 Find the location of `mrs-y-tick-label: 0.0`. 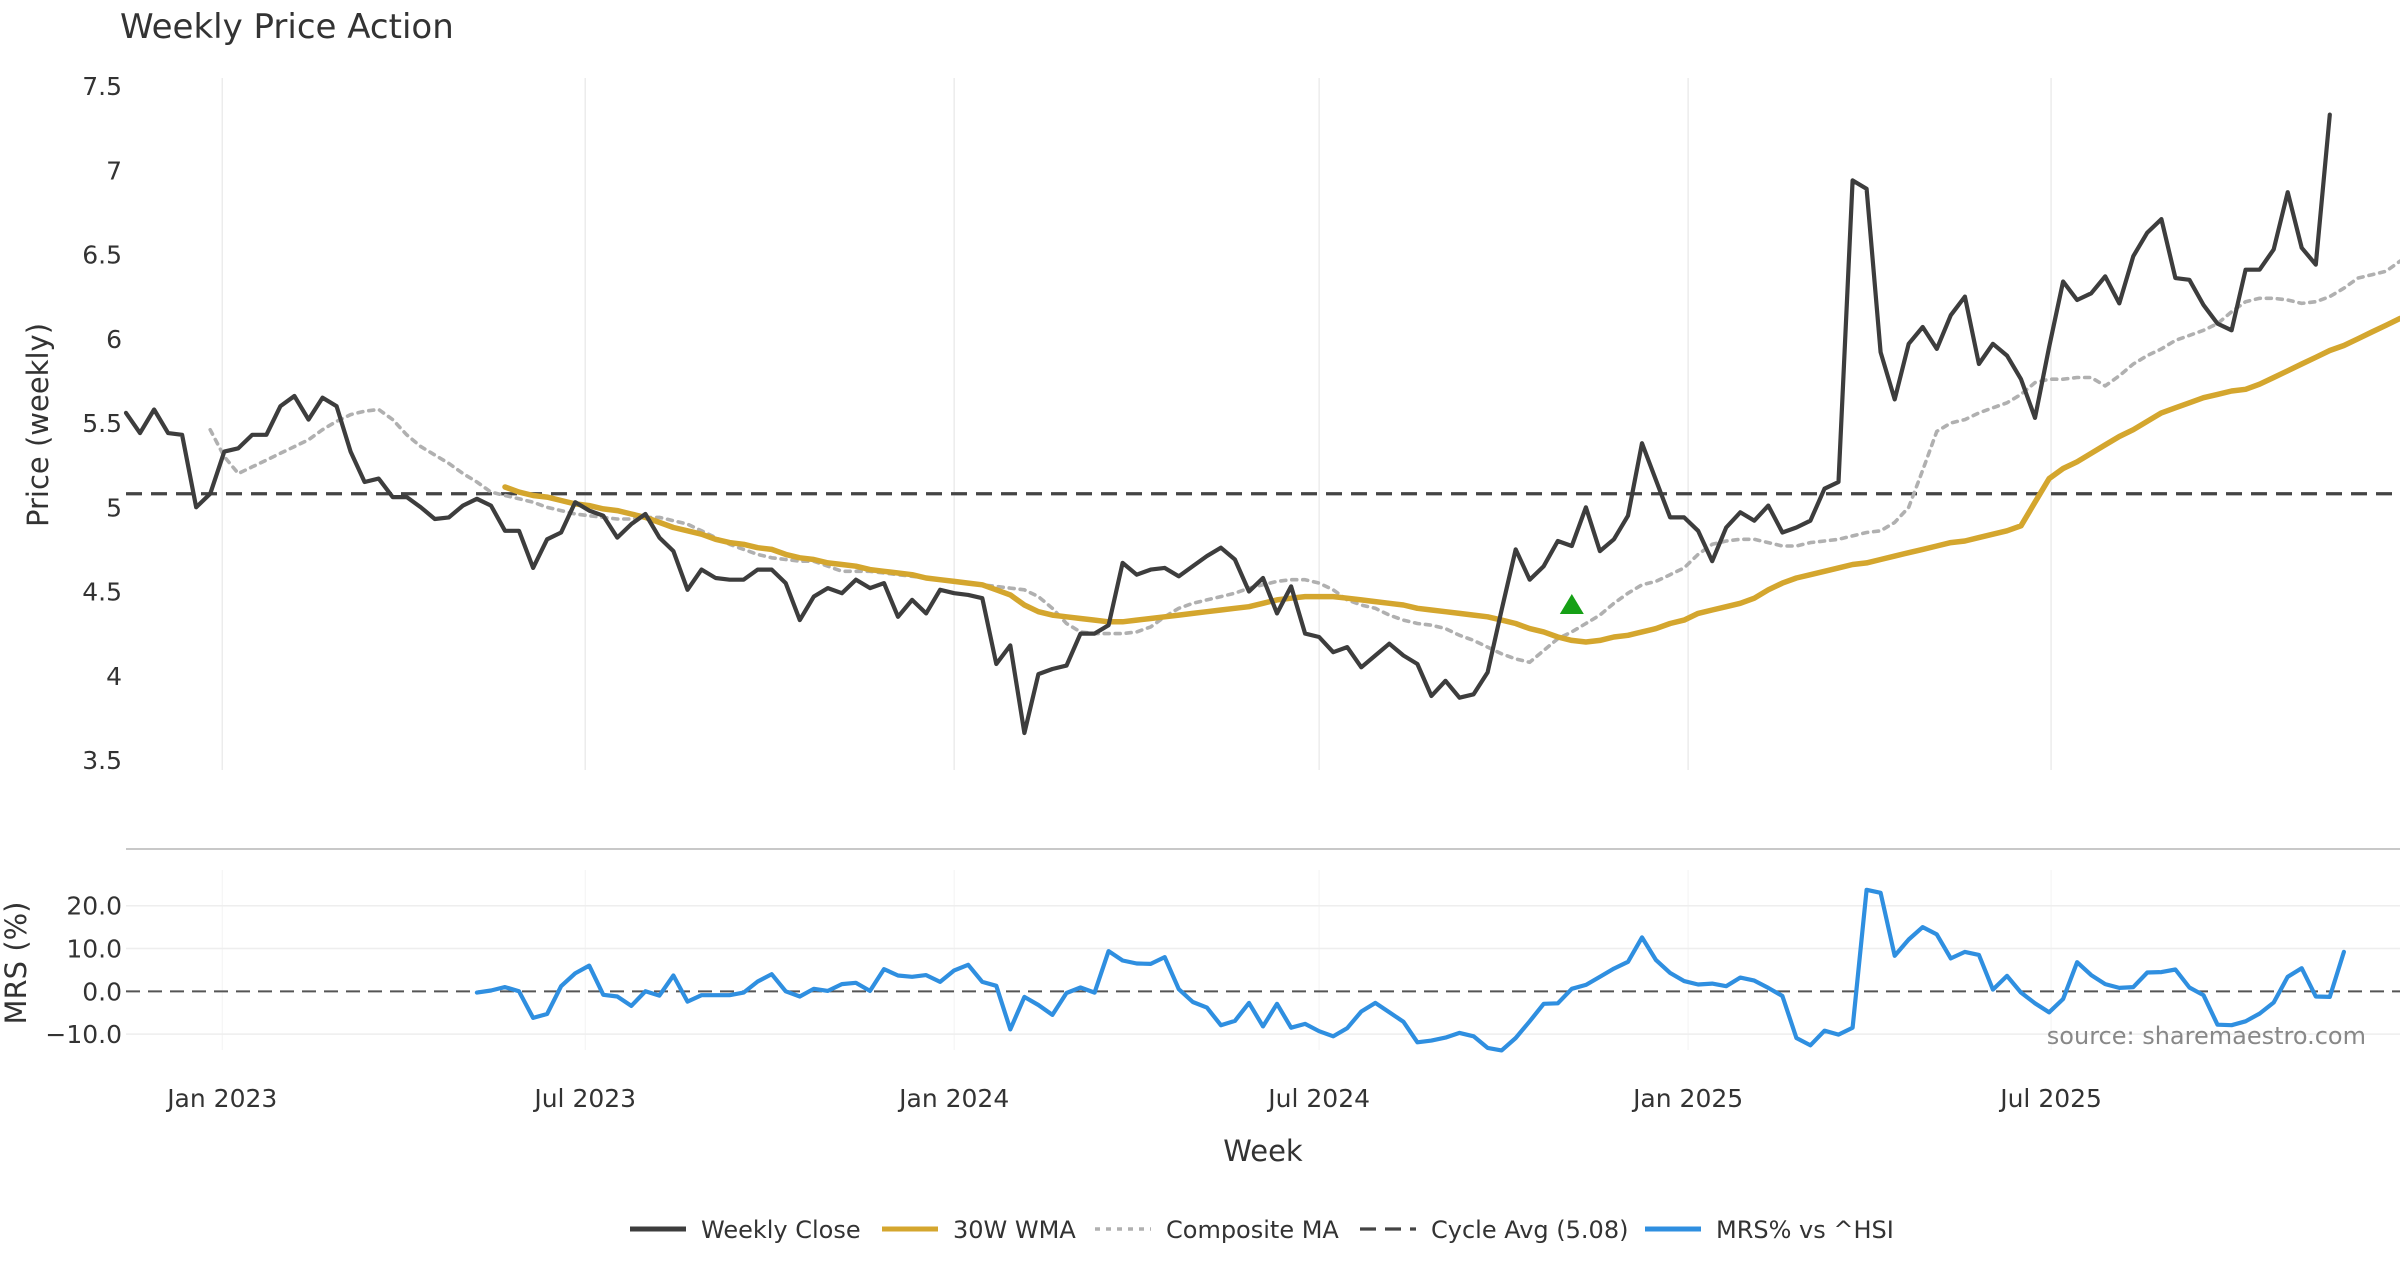

mrs-y-tick-label: 0.0 is located at coordinates (102, 991).